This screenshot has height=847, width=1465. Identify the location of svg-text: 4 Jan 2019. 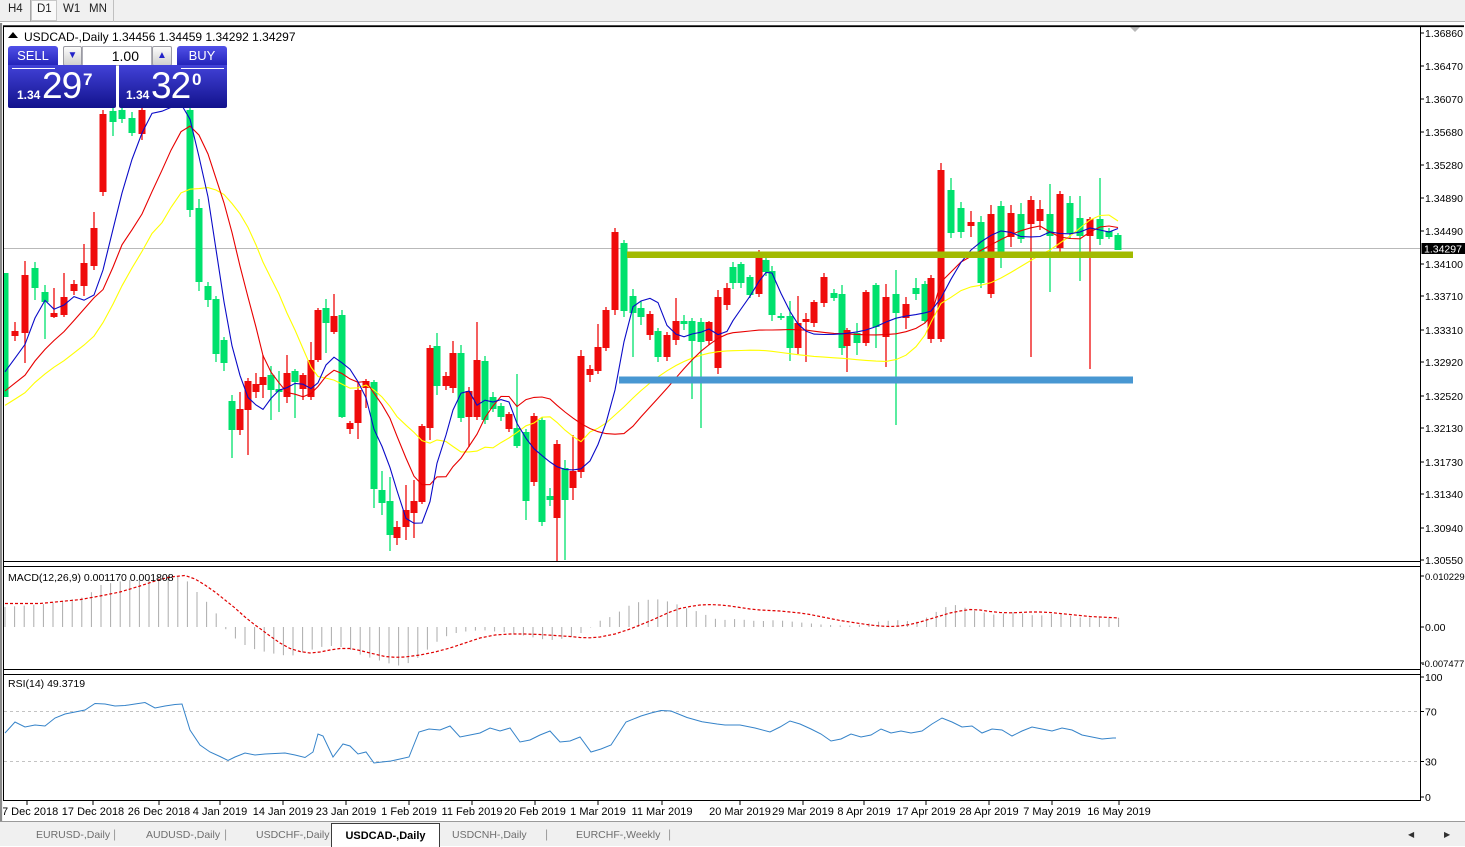
(220, 812).